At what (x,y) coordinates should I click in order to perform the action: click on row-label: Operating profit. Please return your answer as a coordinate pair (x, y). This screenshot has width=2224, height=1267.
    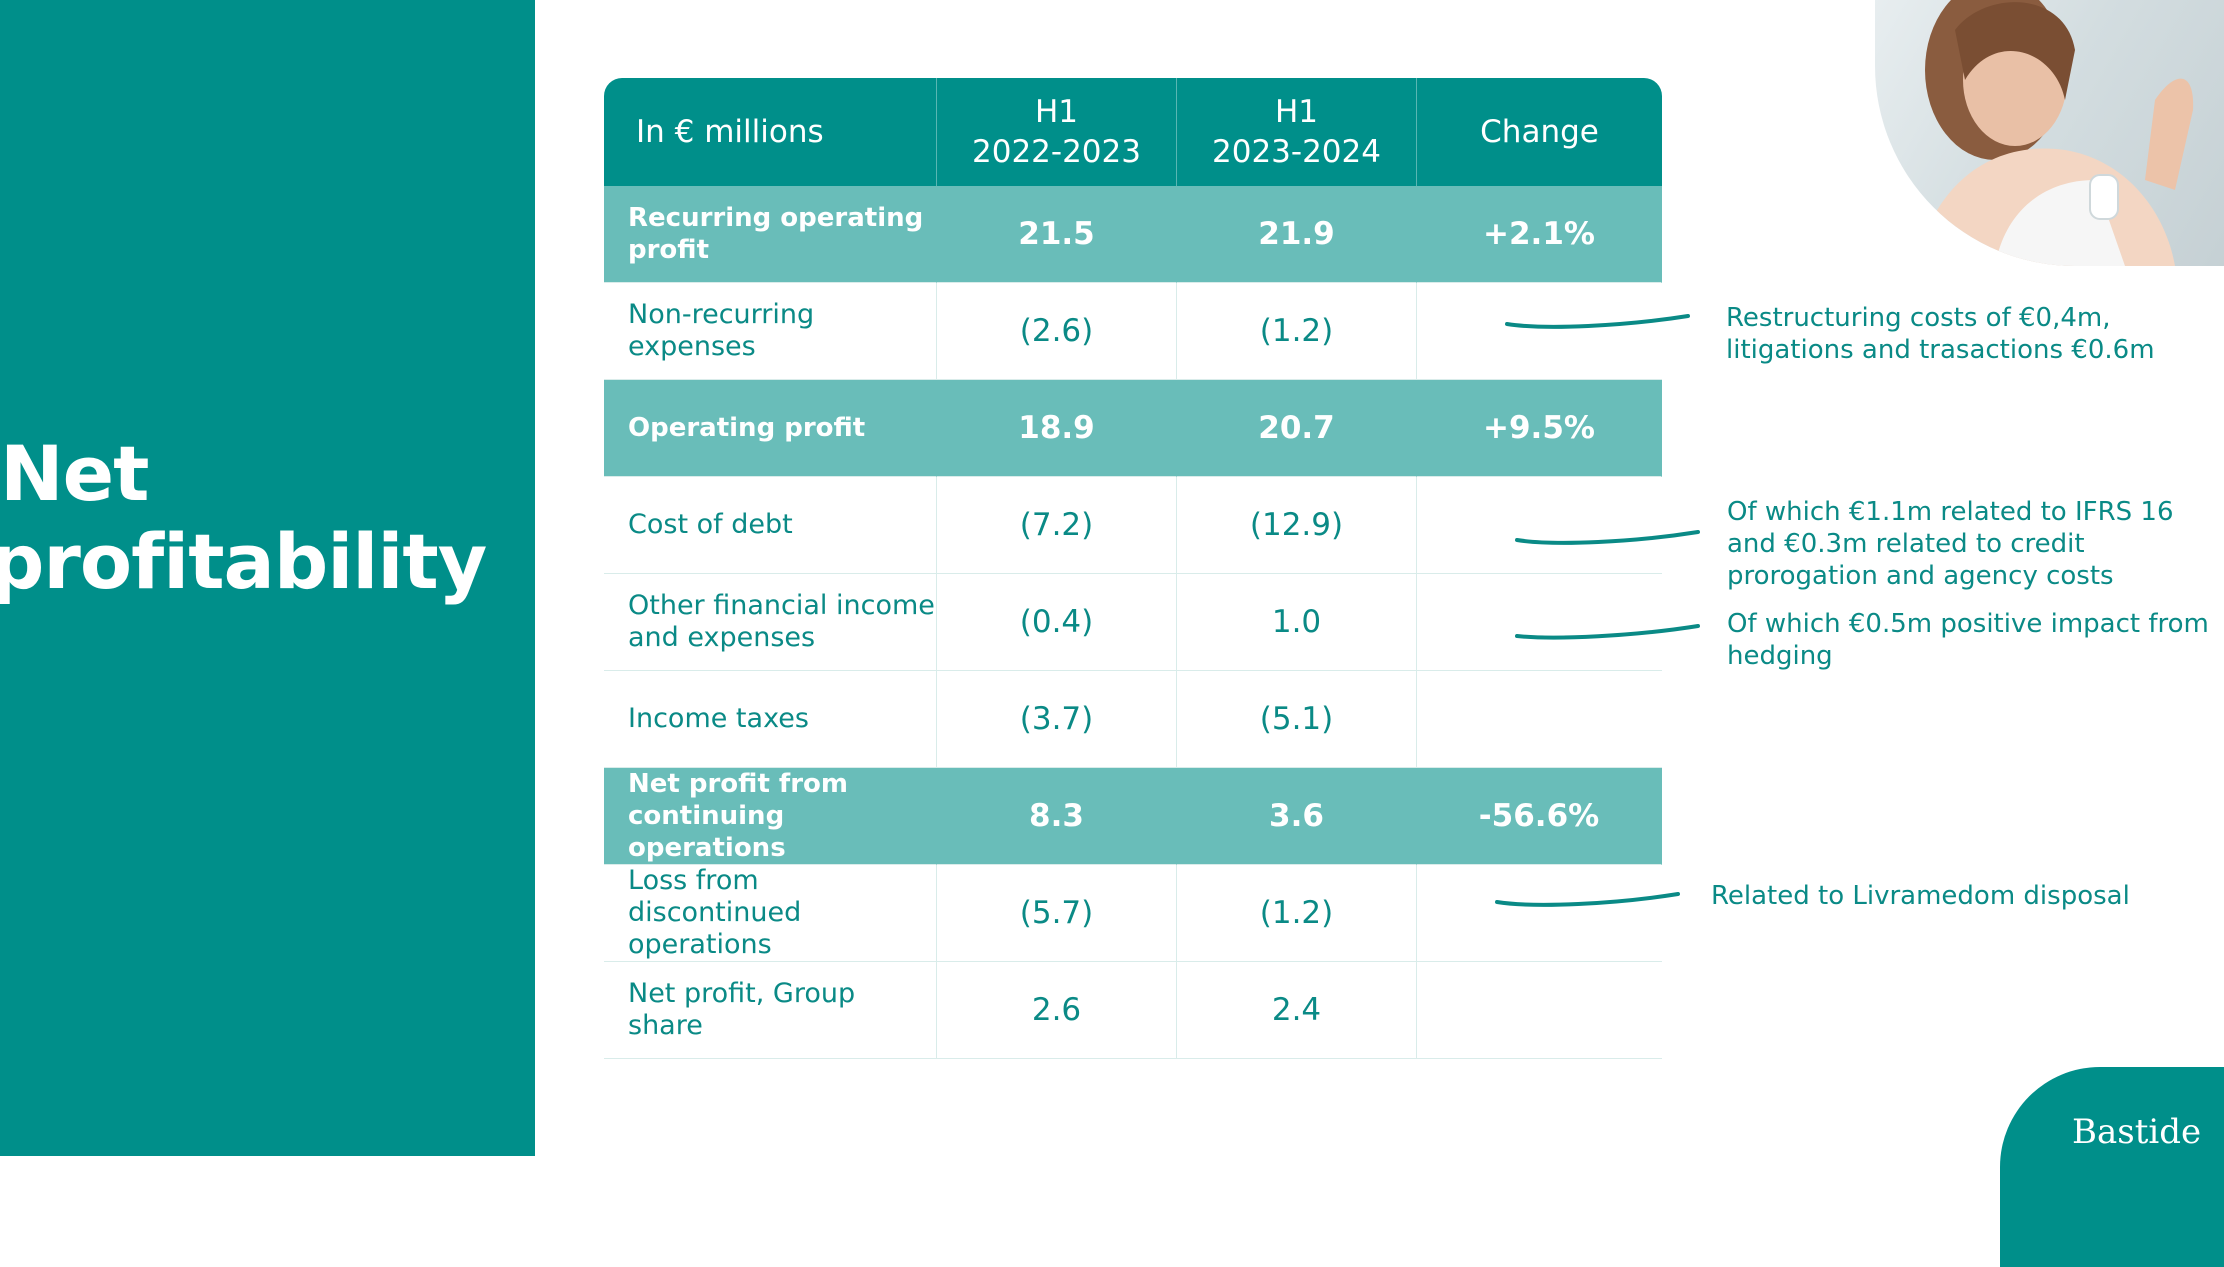
    Looking at the image, I should click on (770, 428).